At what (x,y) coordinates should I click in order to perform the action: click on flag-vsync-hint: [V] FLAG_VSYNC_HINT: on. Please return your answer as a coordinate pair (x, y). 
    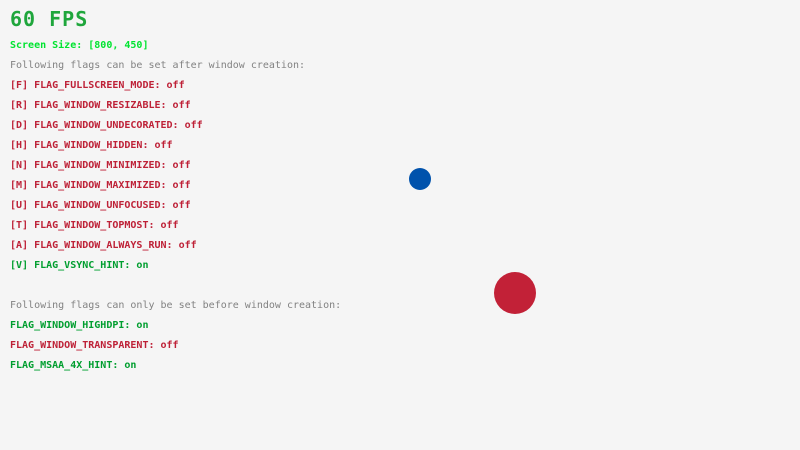
    Looking at the image, I should click on (79, 265).